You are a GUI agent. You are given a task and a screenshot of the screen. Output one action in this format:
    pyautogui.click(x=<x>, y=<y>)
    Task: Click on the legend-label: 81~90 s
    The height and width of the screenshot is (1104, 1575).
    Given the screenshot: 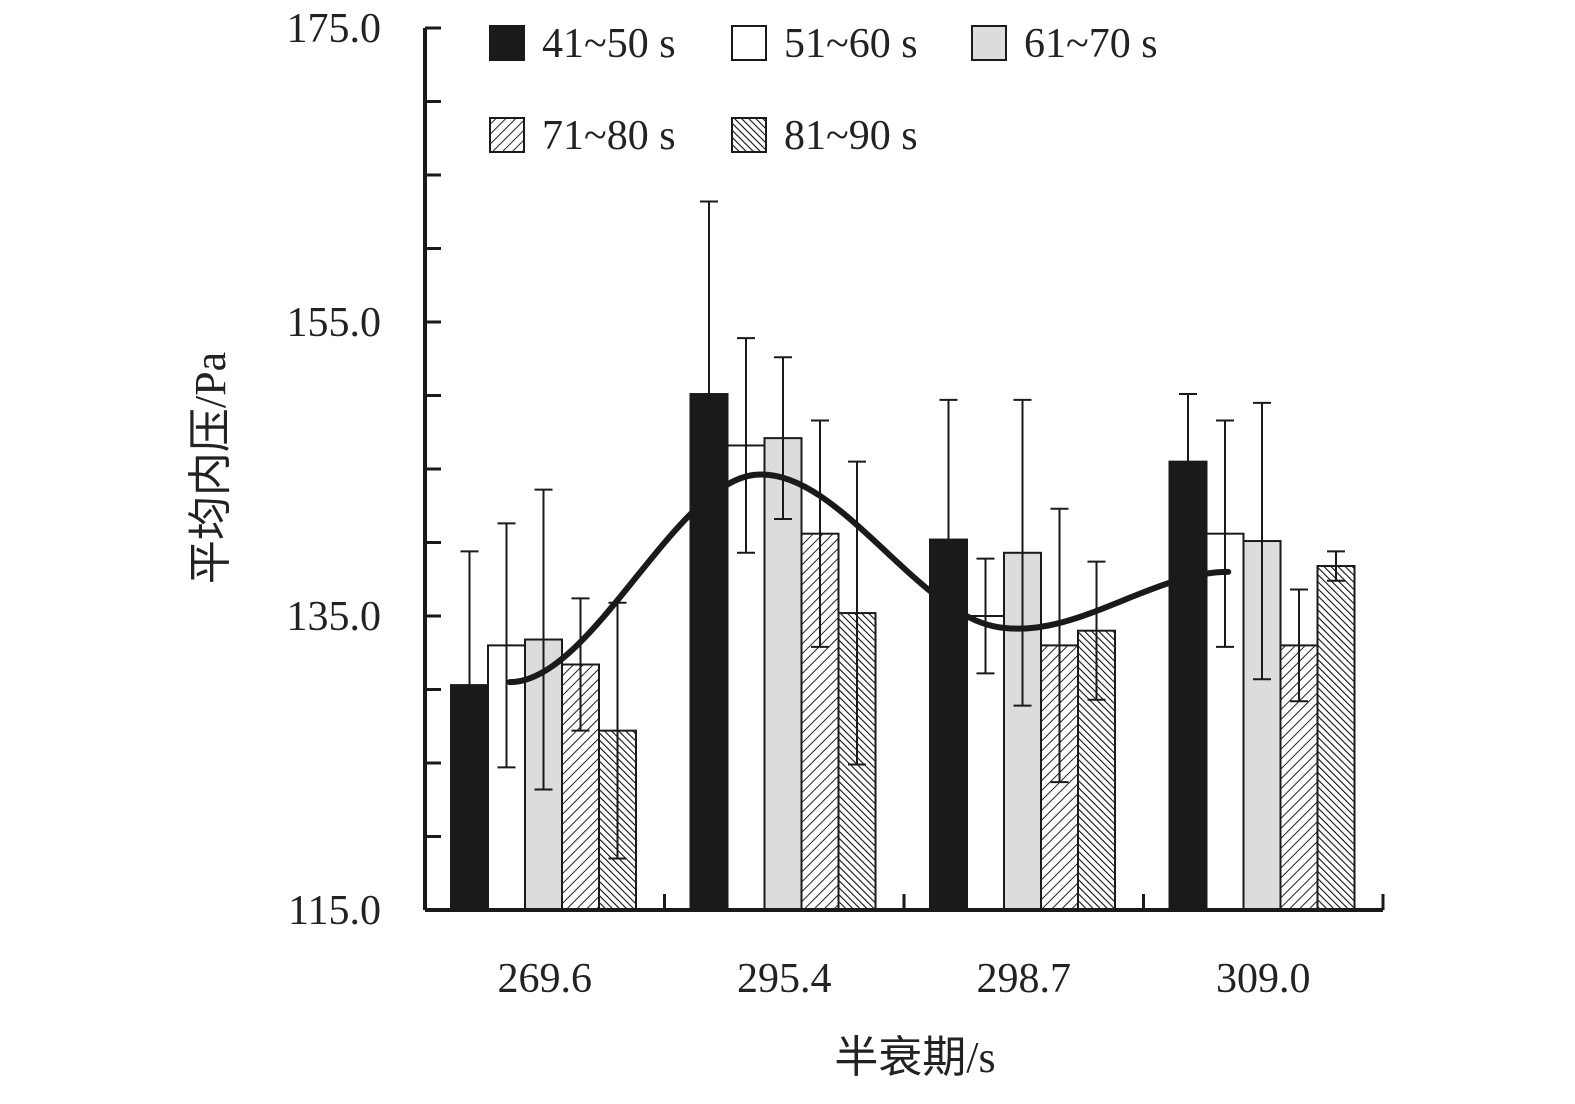 What is the action you would take?
    pyautogui.click(x=851, y=136)
    